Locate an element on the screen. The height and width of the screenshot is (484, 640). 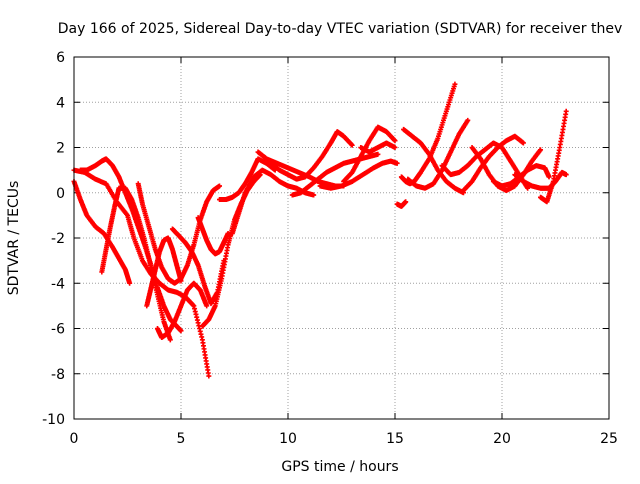
y-tick-label: -2 is located at coordinates (58, 239).